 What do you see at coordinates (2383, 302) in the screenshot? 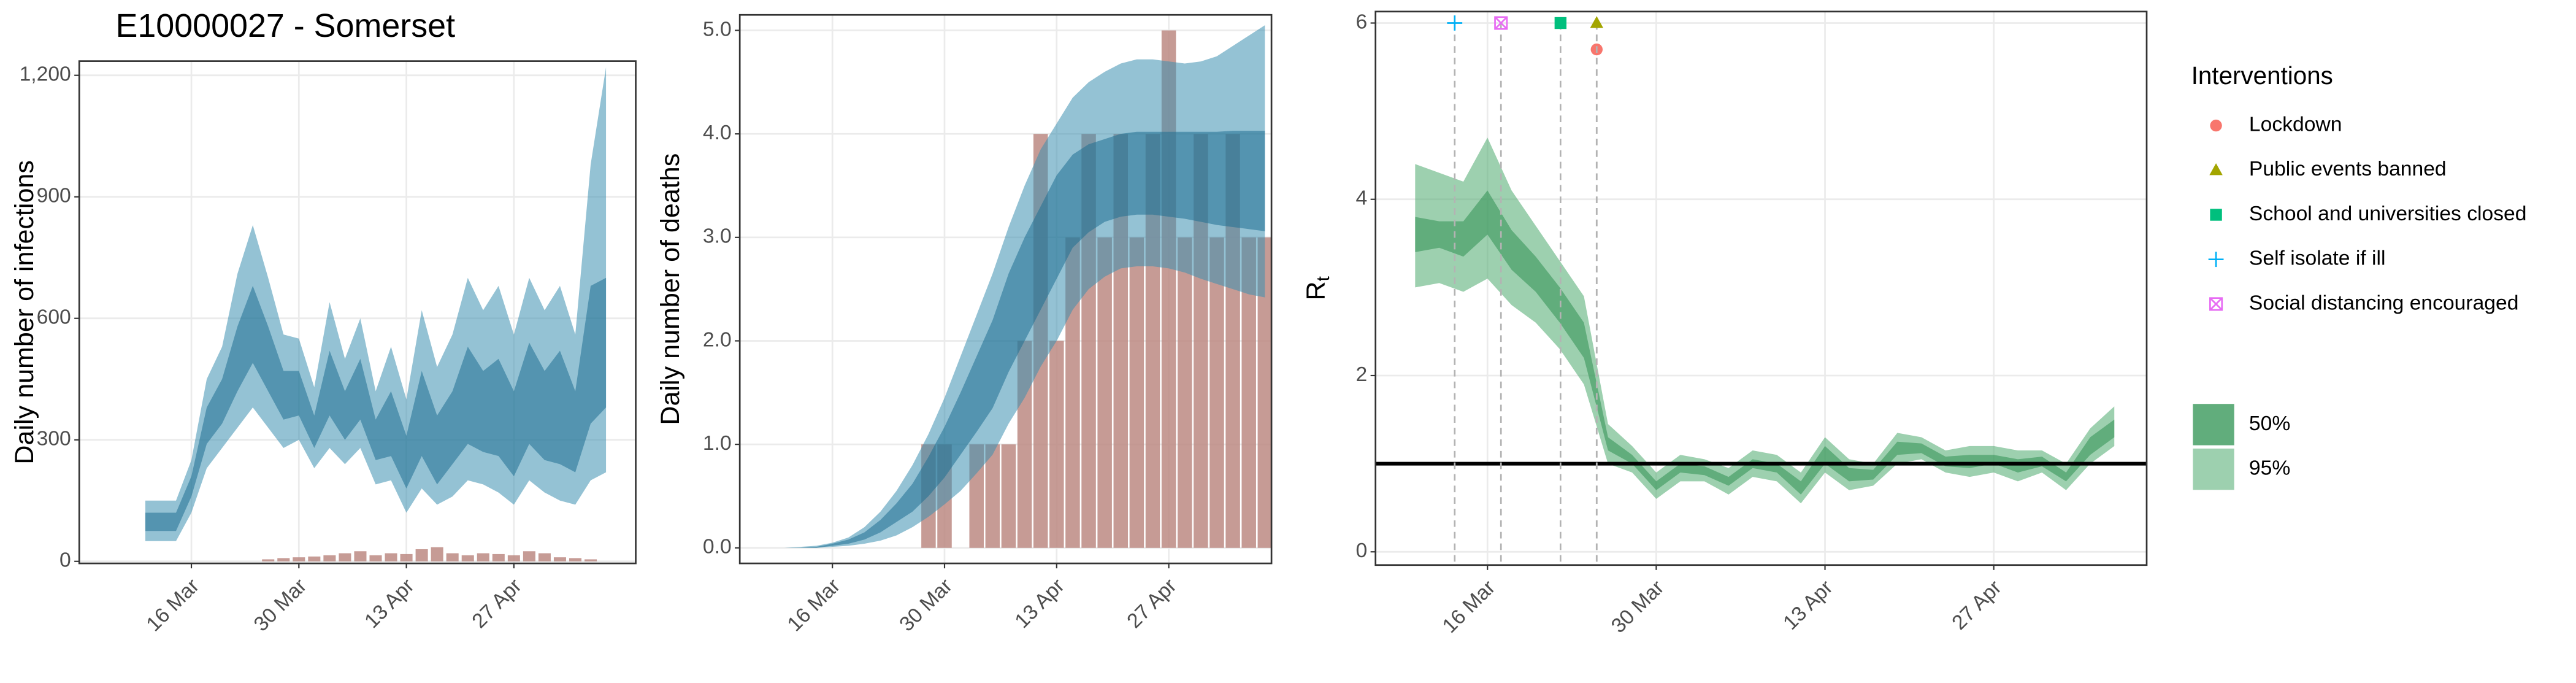
I see `legend-label: Social distancing encouraged` at bounding box center [2383, 302].